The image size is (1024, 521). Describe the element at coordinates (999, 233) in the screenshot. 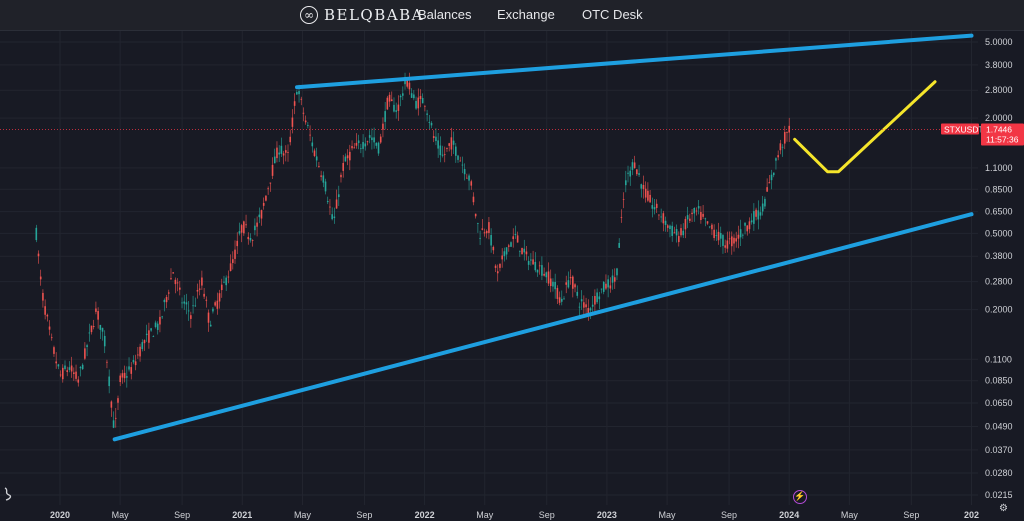

I see `price-axis-tick: 0.5000` at that location.